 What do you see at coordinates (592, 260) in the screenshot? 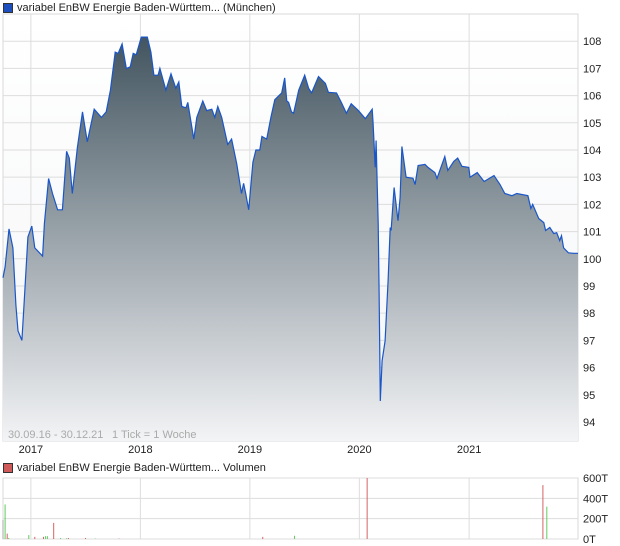
I see `y-tick-label: 100` at bounding box center [592, 260].